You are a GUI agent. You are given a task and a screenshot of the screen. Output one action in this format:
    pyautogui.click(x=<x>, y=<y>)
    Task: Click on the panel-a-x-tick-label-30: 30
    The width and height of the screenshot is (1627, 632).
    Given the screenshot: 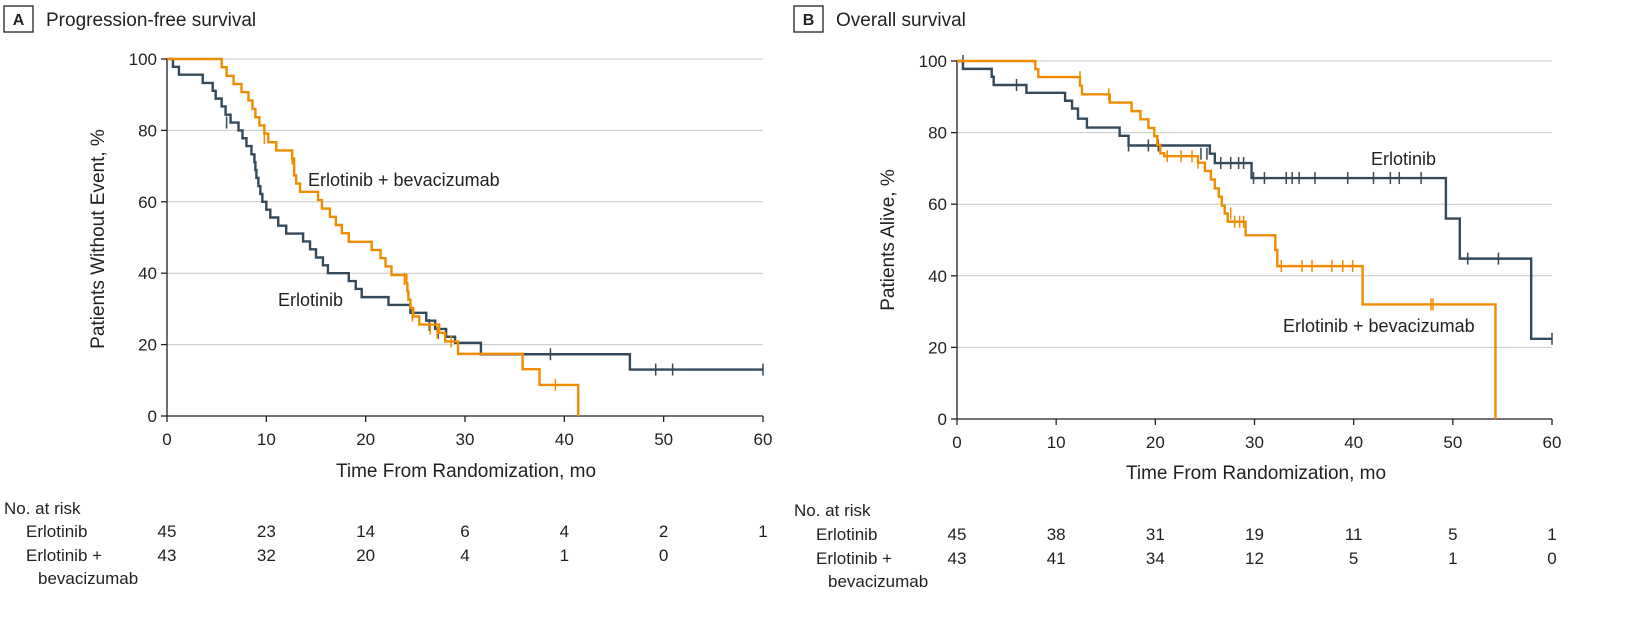 What is the action you would take?
    pyautogui.click(x=465, y=439)
    